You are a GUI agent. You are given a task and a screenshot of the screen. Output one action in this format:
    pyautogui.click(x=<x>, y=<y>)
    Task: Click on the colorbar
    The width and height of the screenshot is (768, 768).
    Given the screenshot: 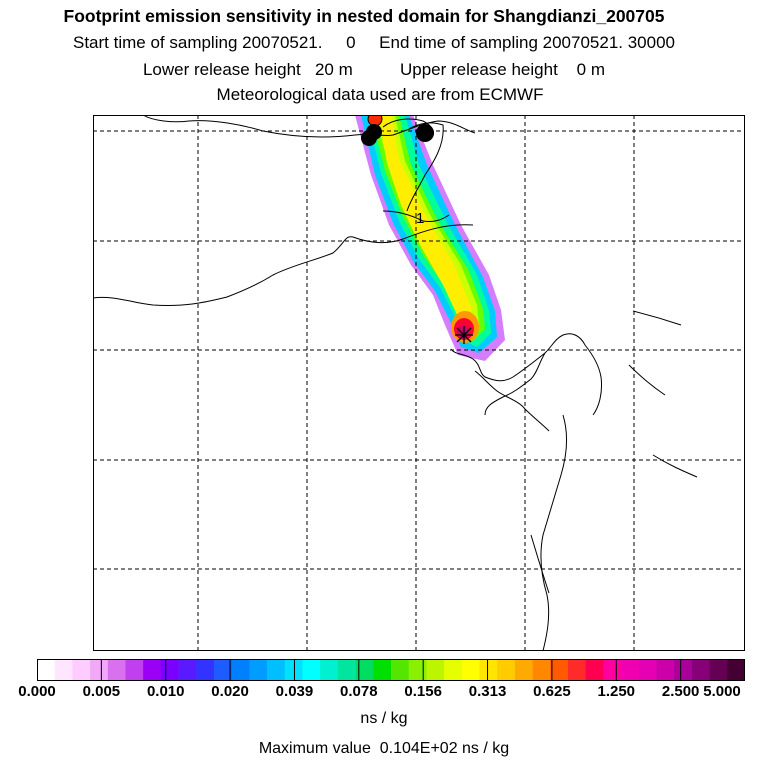 What is the action you would take?
    pyautogui.click(x=391, y=670)
    